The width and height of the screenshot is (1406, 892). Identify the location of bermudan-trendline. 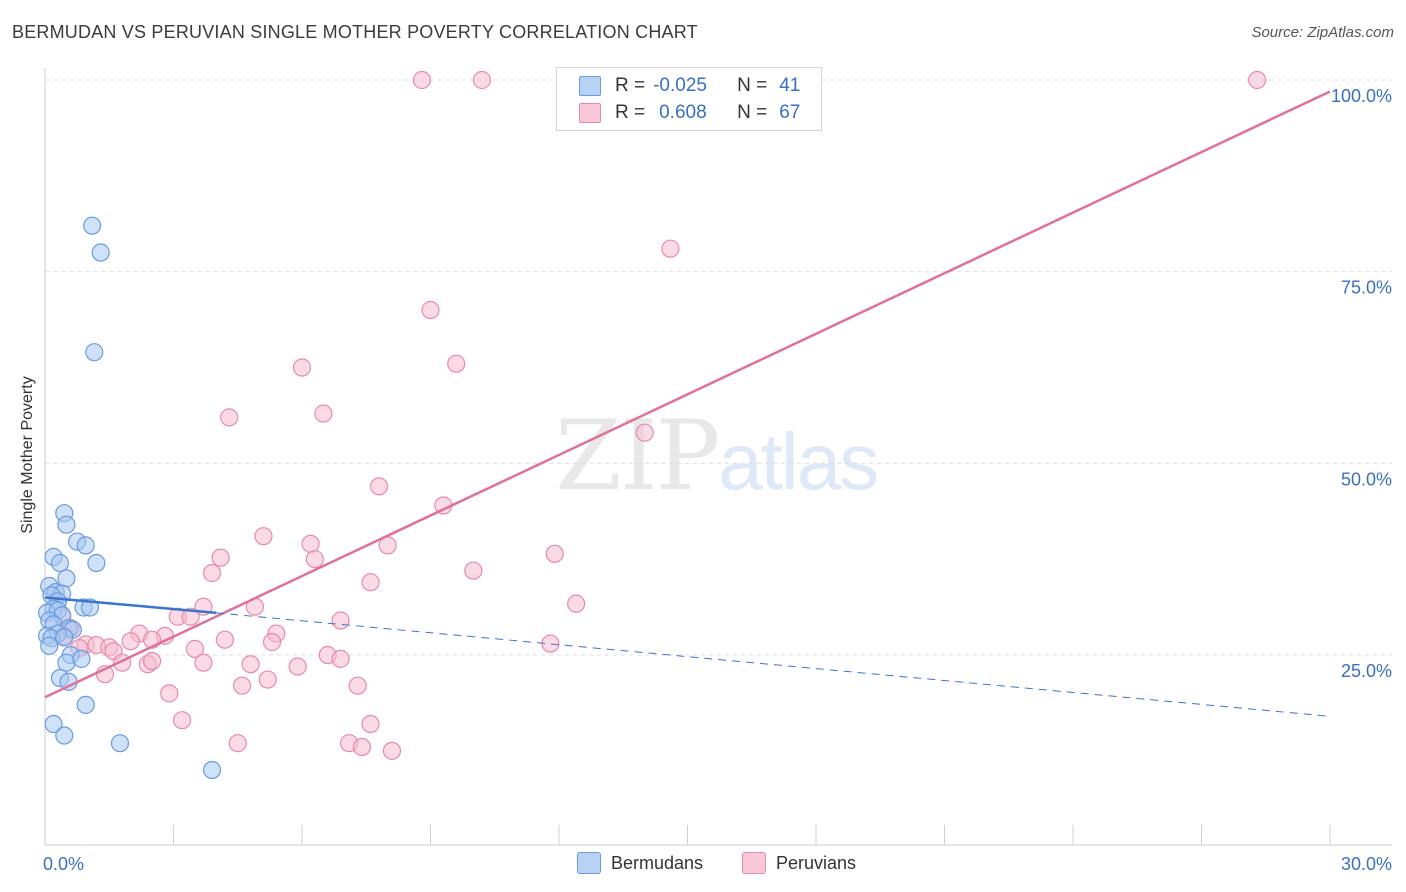
(130, 605).